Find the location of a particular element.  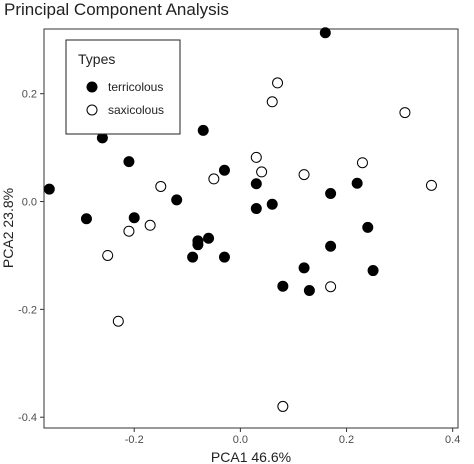

chart-title: Principal Component Analysis is located at coordinates (116, 9).